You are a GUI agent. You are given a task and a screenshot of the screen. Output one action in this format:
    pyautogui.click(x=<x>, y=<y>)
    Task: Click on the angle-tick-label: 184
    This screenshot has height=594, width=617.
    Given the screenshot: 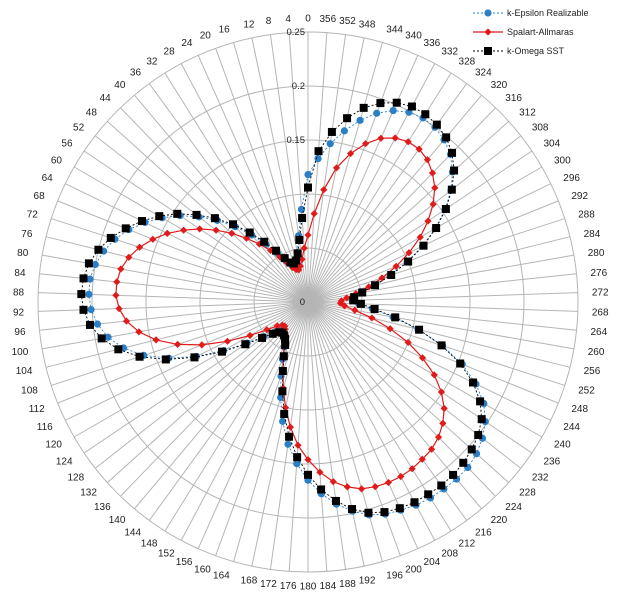 What is the action you would take?
    pyautogui.click(x=327, y=586)
    